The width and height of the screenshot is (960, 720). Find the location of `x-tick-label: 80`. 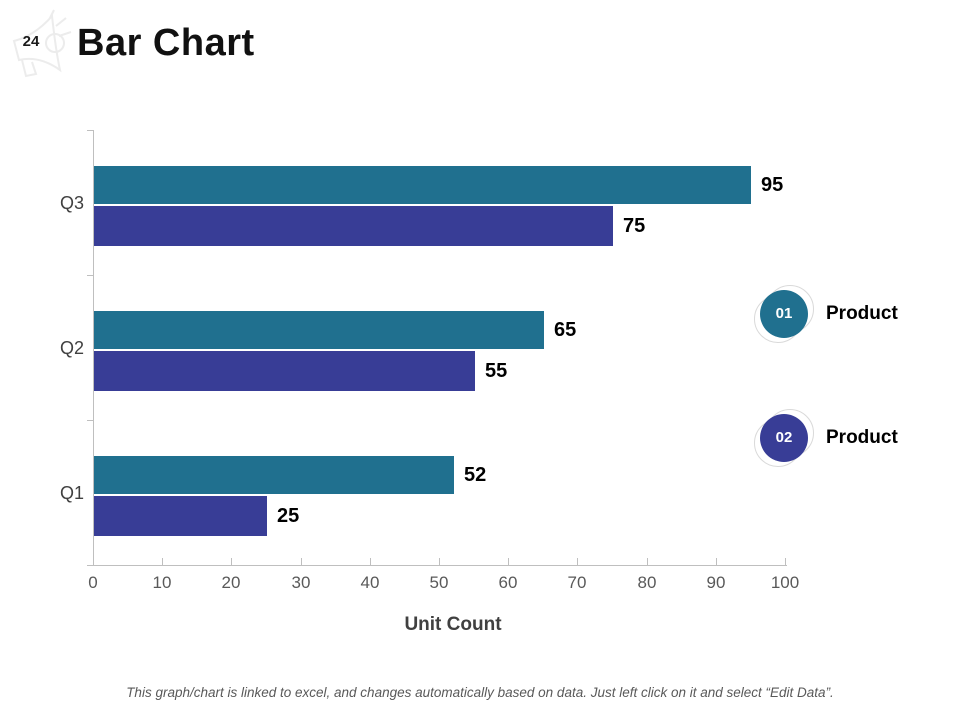

x-tick-label: 80 is located at coordinates (647, 582).